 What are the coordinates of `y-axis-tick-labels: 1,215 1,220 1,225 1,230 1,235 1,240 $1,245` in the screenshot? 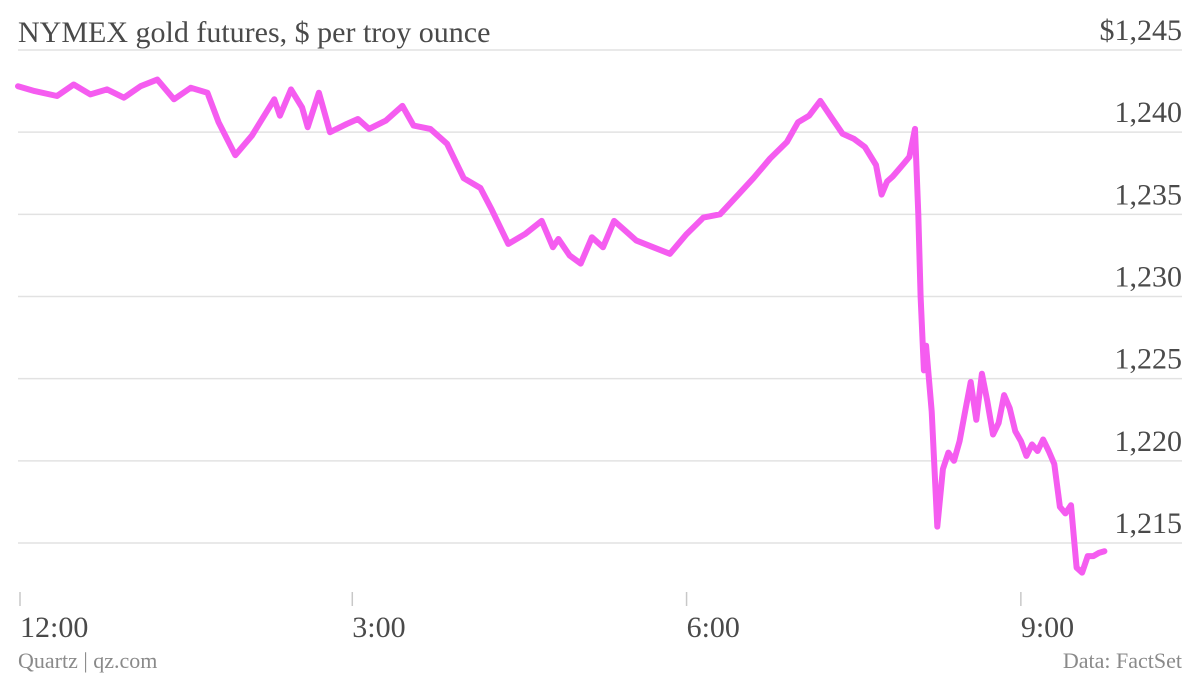 It's located at (1141, 277).